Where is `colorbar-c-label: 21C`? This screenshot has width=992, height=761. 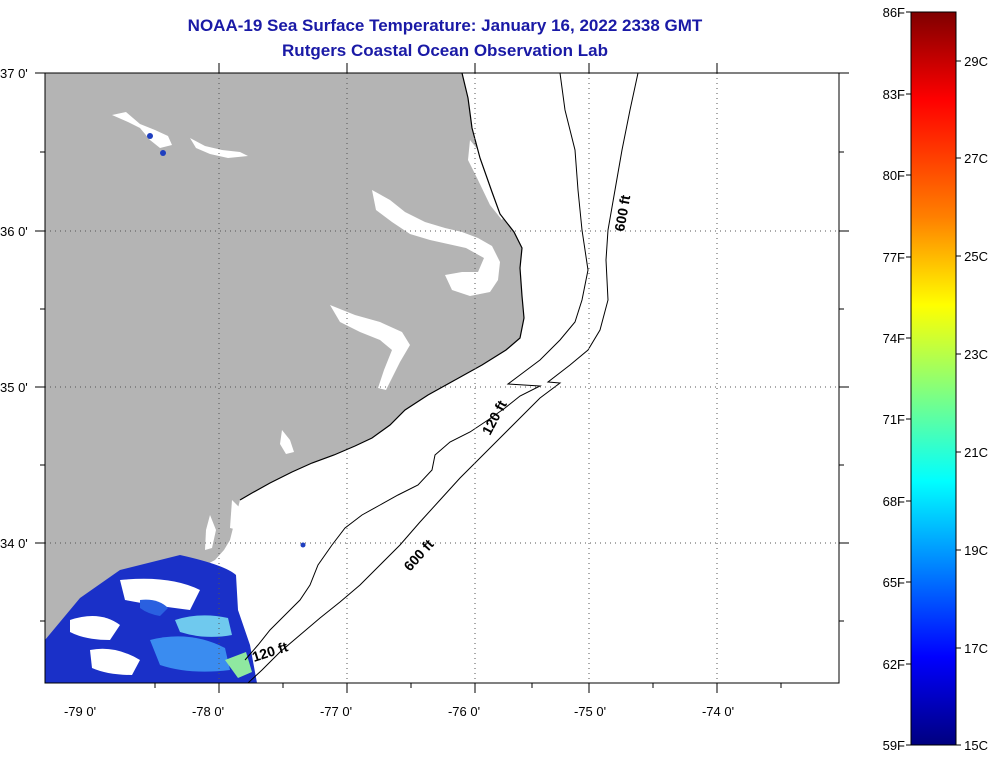
colorbar-c-label: 21C is located at coordinates (976, 452).